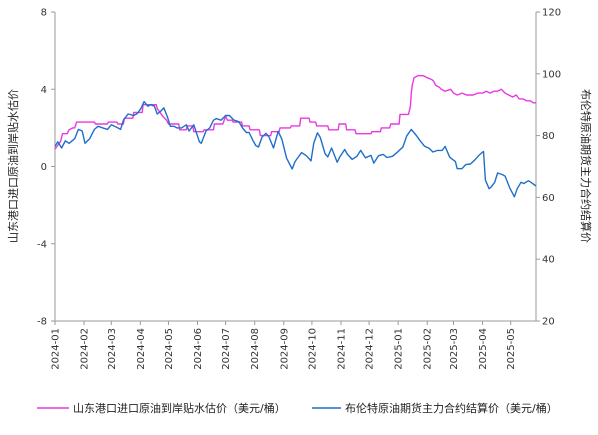  What do you see at coordinates (451, 408) in the screenshot?
I see `legend-label: 布伦特原油期货主力合约结算价（美元/桶）` at bounding box center [451, 408].